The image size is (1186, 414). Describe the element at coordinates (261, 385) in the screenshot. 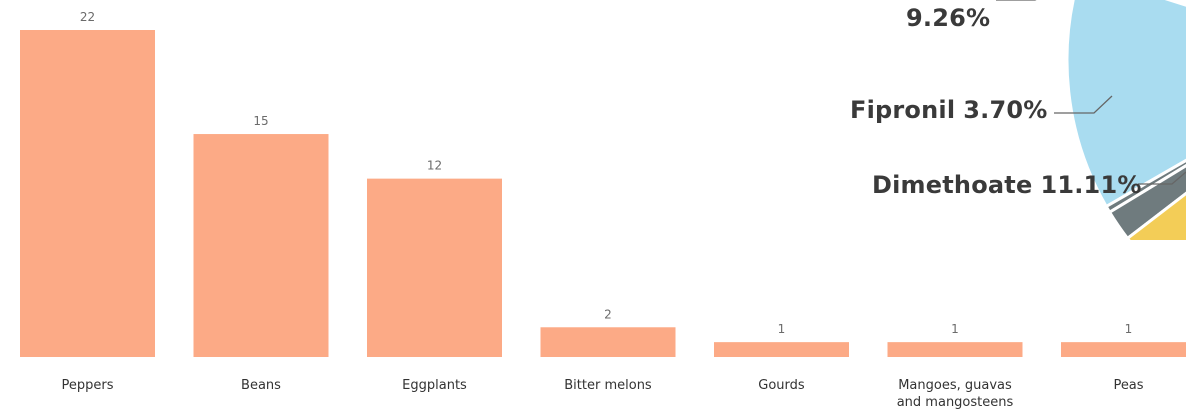

I see `category-label: Beans` at that location.